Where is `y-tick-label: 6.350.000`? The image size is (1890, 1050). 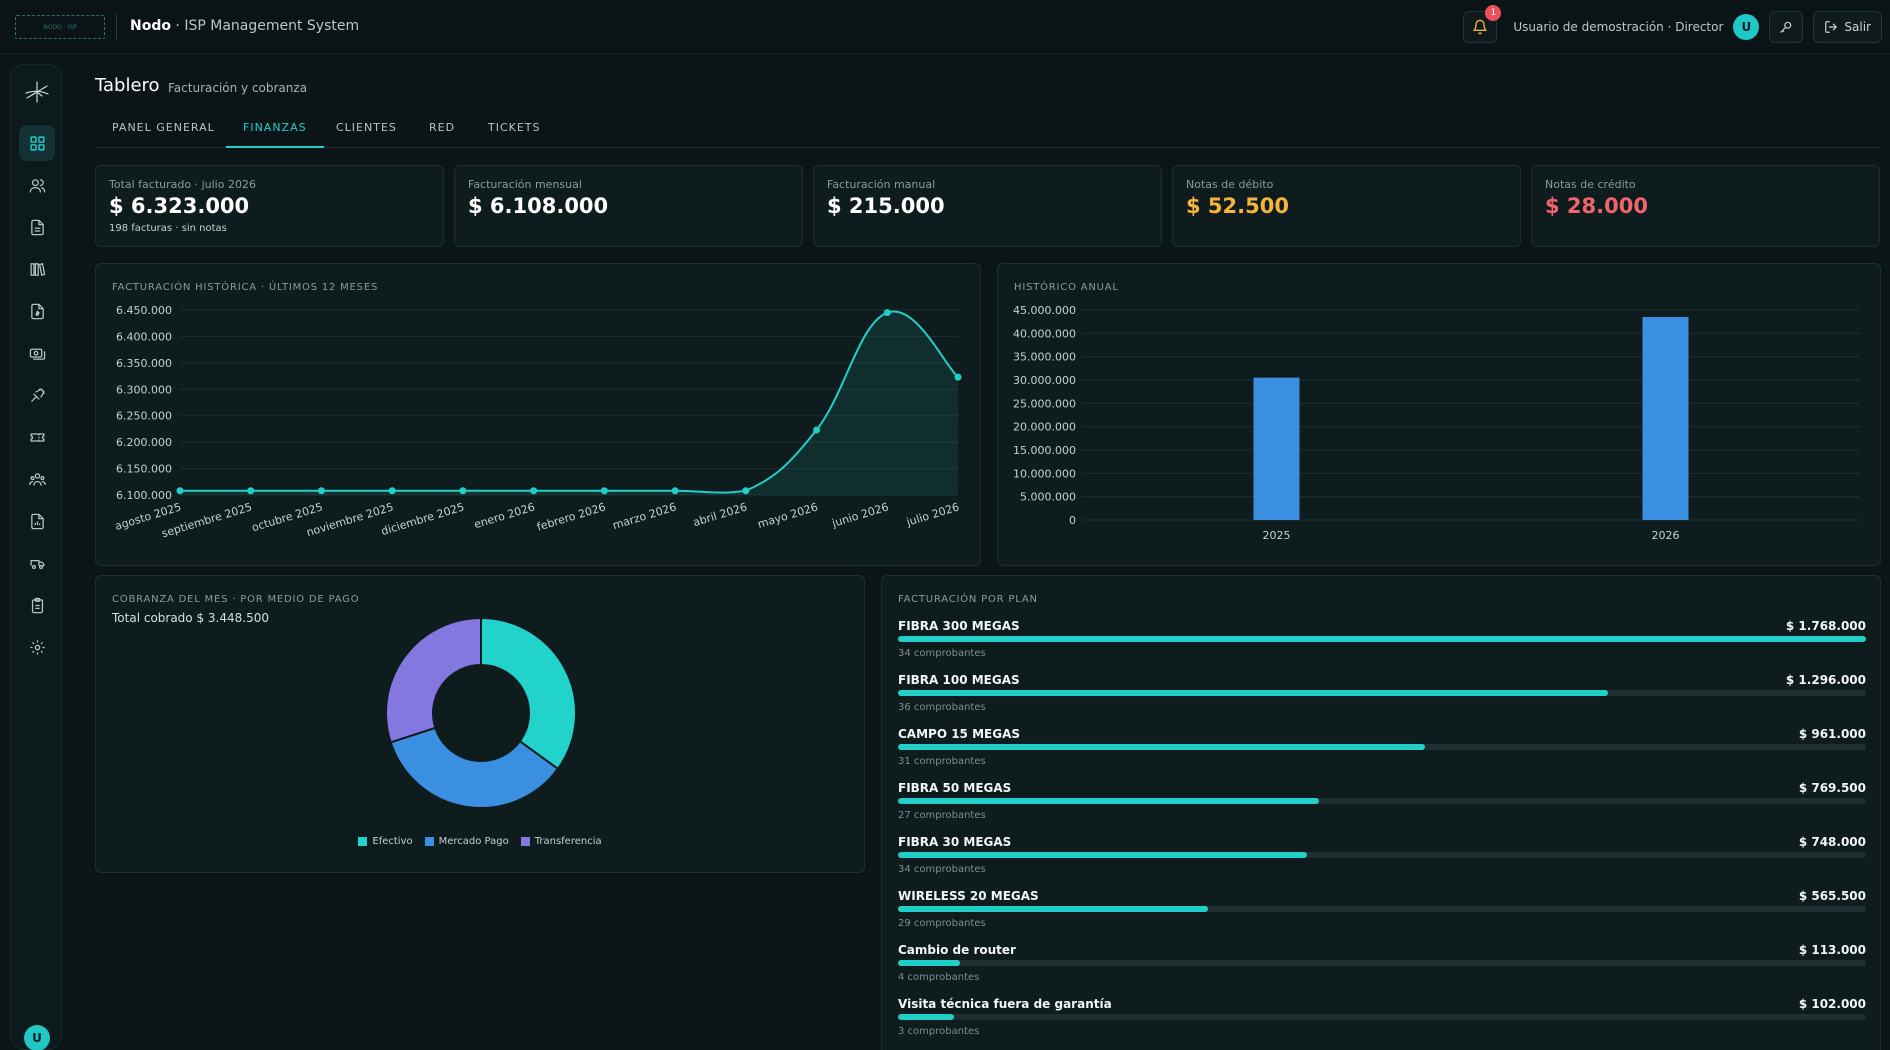 y-tick-label: 6.350.000 is located at coordinates (144, 363).